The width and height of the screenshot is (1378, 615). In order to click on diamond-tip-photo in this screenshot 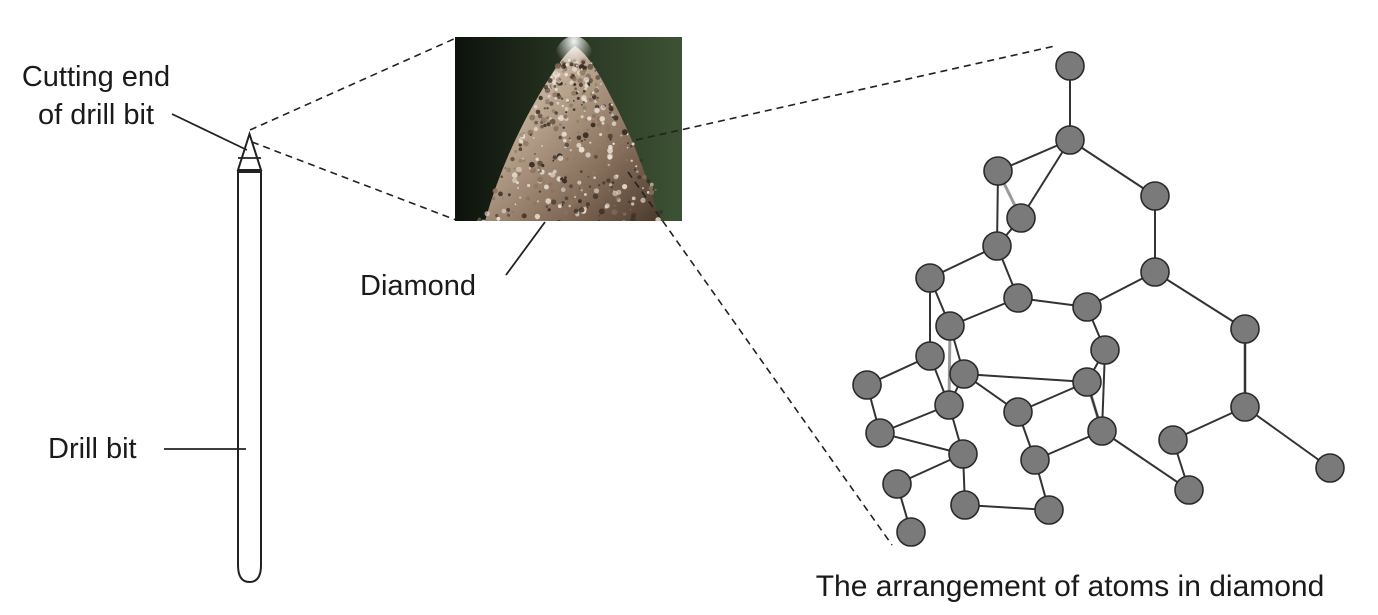, I will do `click(568, 131)`.